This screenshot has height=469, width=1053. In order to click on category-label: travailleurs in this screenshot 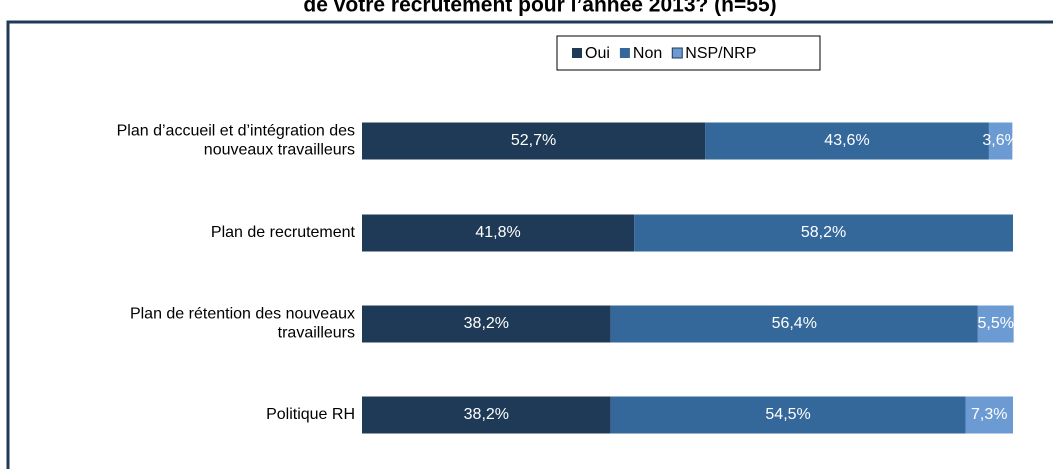, I will do `click(316, 333)`.